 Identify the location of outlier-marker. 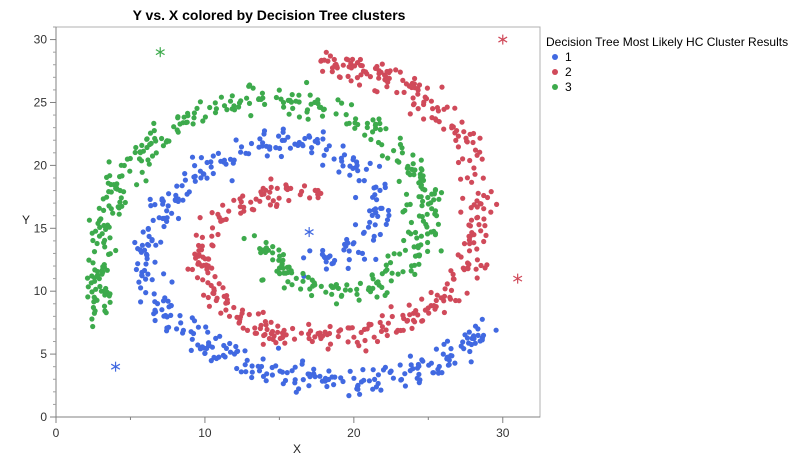
(160, 52).